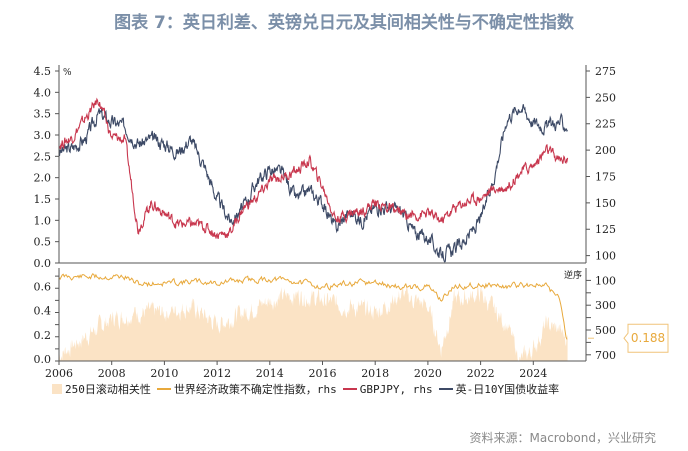 Image resolution: width=688 pixels, height=451 pixels. What do you see at coordinates (428, 373) in the screenshot?
I see `x-tick-label: 2020` at bounding box center [428, 373].